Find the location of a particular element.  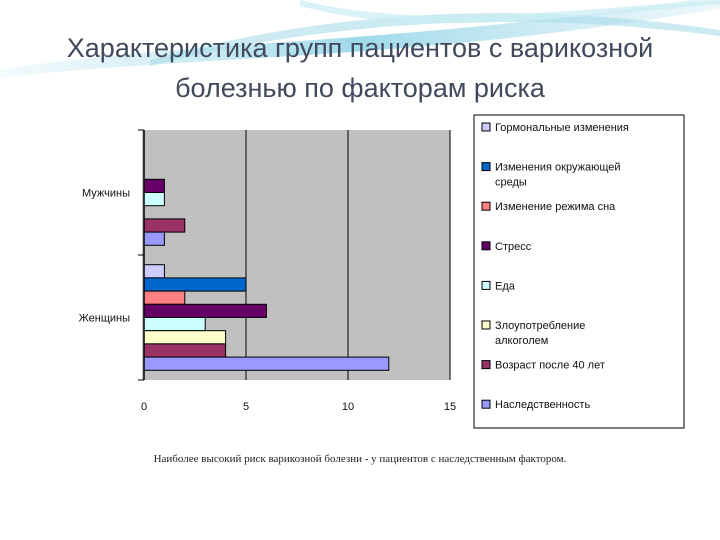

category-labels: Женщины Мужчины is located at coordinates (104, 256).